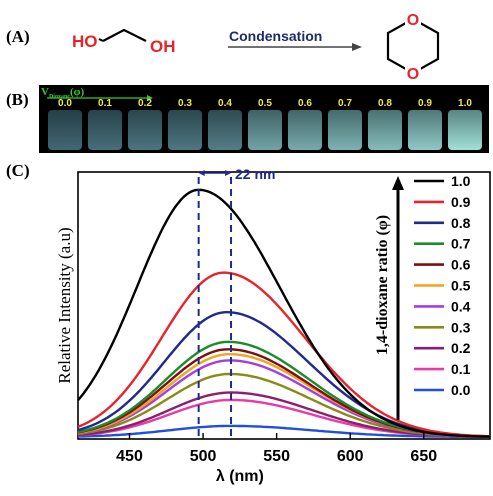 The height and width of the screenshot is (496, 493). I want to click on dioxane-axis-label: VDioxane(φ), so click(62, 93).